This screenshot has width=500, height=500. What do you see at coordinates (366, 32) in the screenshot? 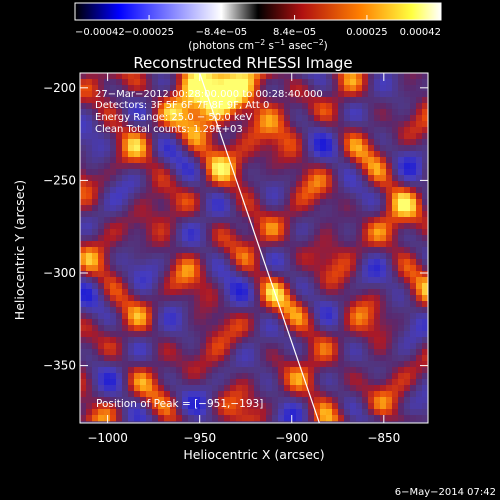
I see `colorbar-tick-label: 0.00025` at bounding box center [366, 32].